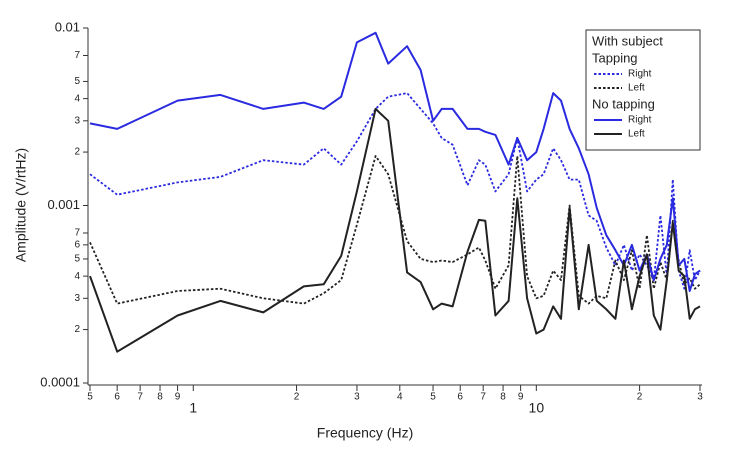 Image resolution: width=750 pixels, height=453 pixels. Describe the element at coordinates (365, 433) in the screenshot. I see `x-axis-title: Frequency (Hz)` at that location.